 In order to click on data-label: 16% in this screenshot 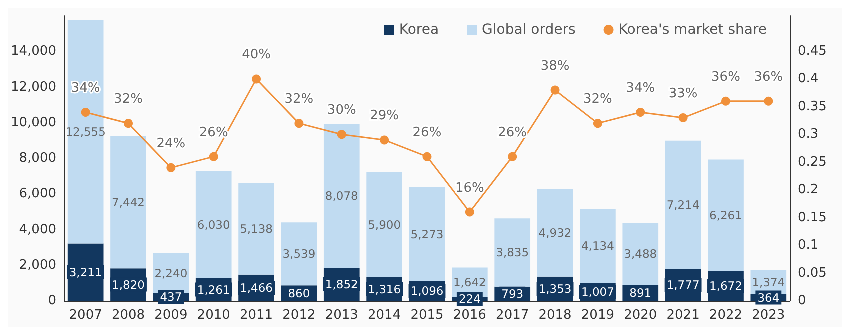, I will do `click(469, 188)`.